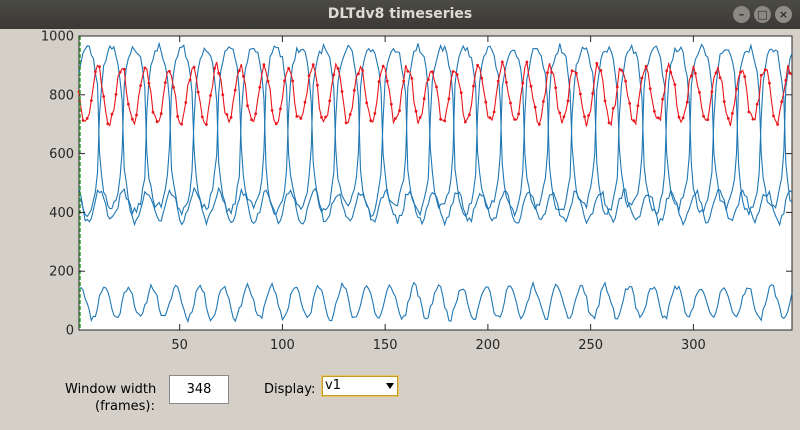 The height and width of the screenshot is (430, 800). What do you see at coordinates (693, 345) in the screenshot?
I see `x-tick-label: 300` at bounding box center [693, 345].